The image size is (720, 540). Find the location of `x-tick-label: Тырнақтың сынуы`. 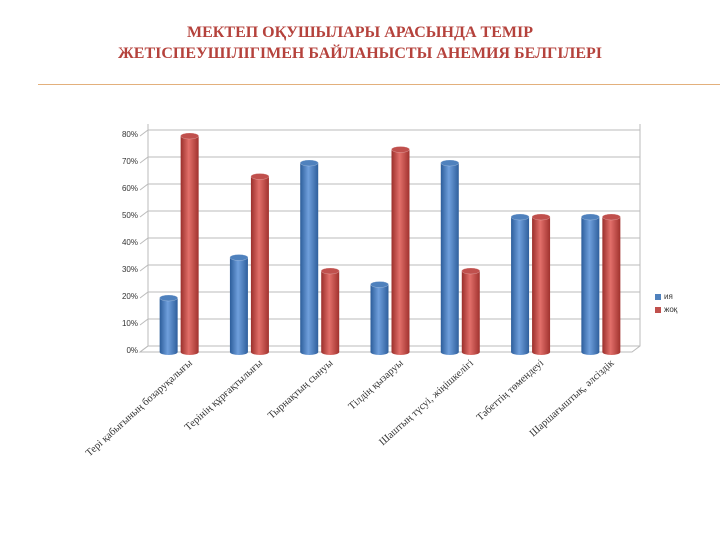

x-tick-label: Тырнақтың сынуы is located at coordinates (300, 390).